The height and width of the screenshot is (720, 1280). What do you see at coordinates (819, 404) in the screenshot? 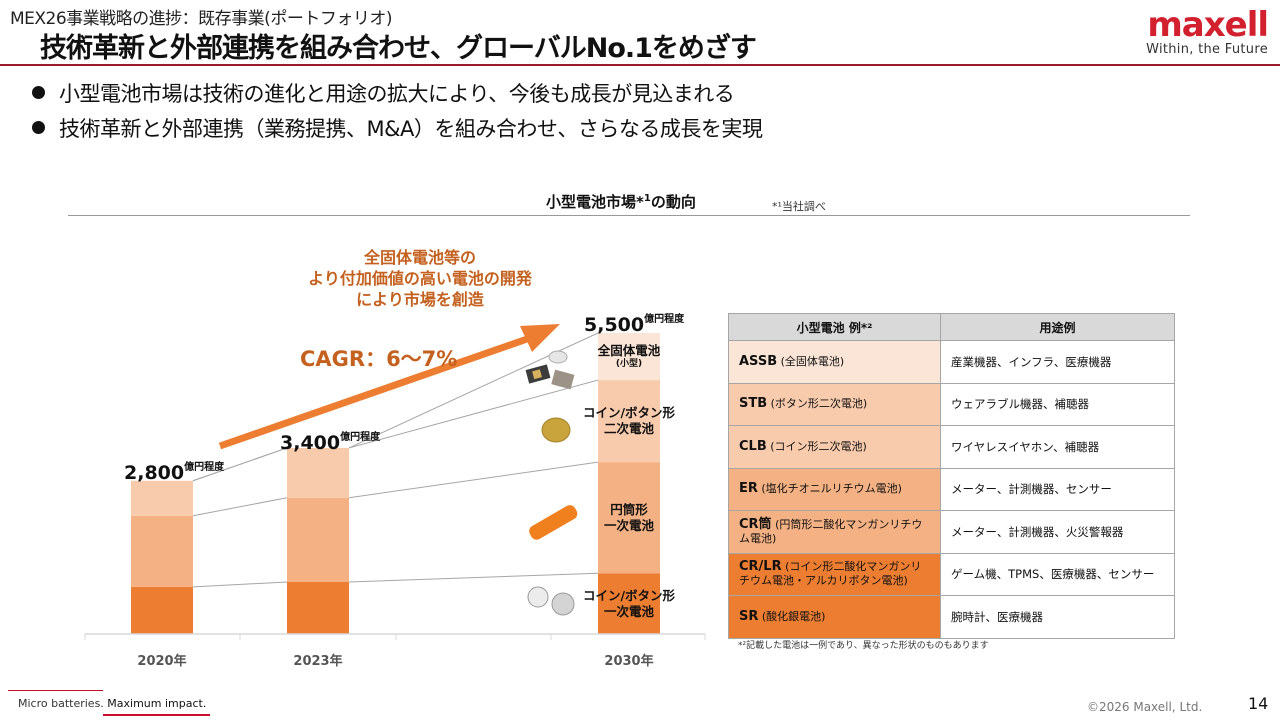
I see `battery-description: (ボタン形二次電池)` at bounding box center [819, 404].